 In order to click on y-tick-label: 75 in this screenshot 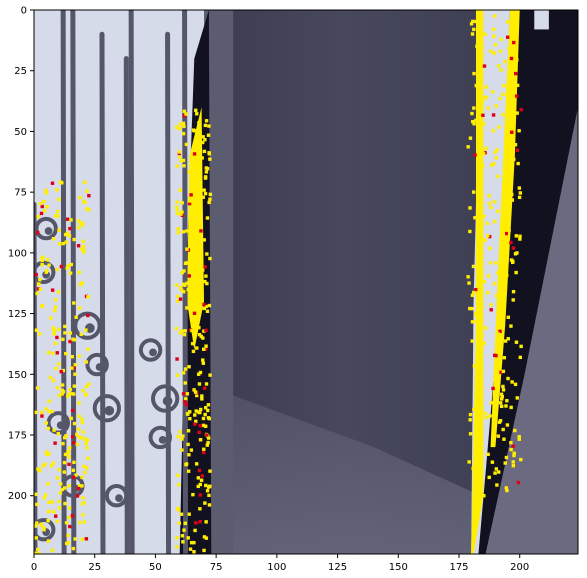, I will do `click(20, 193)`.